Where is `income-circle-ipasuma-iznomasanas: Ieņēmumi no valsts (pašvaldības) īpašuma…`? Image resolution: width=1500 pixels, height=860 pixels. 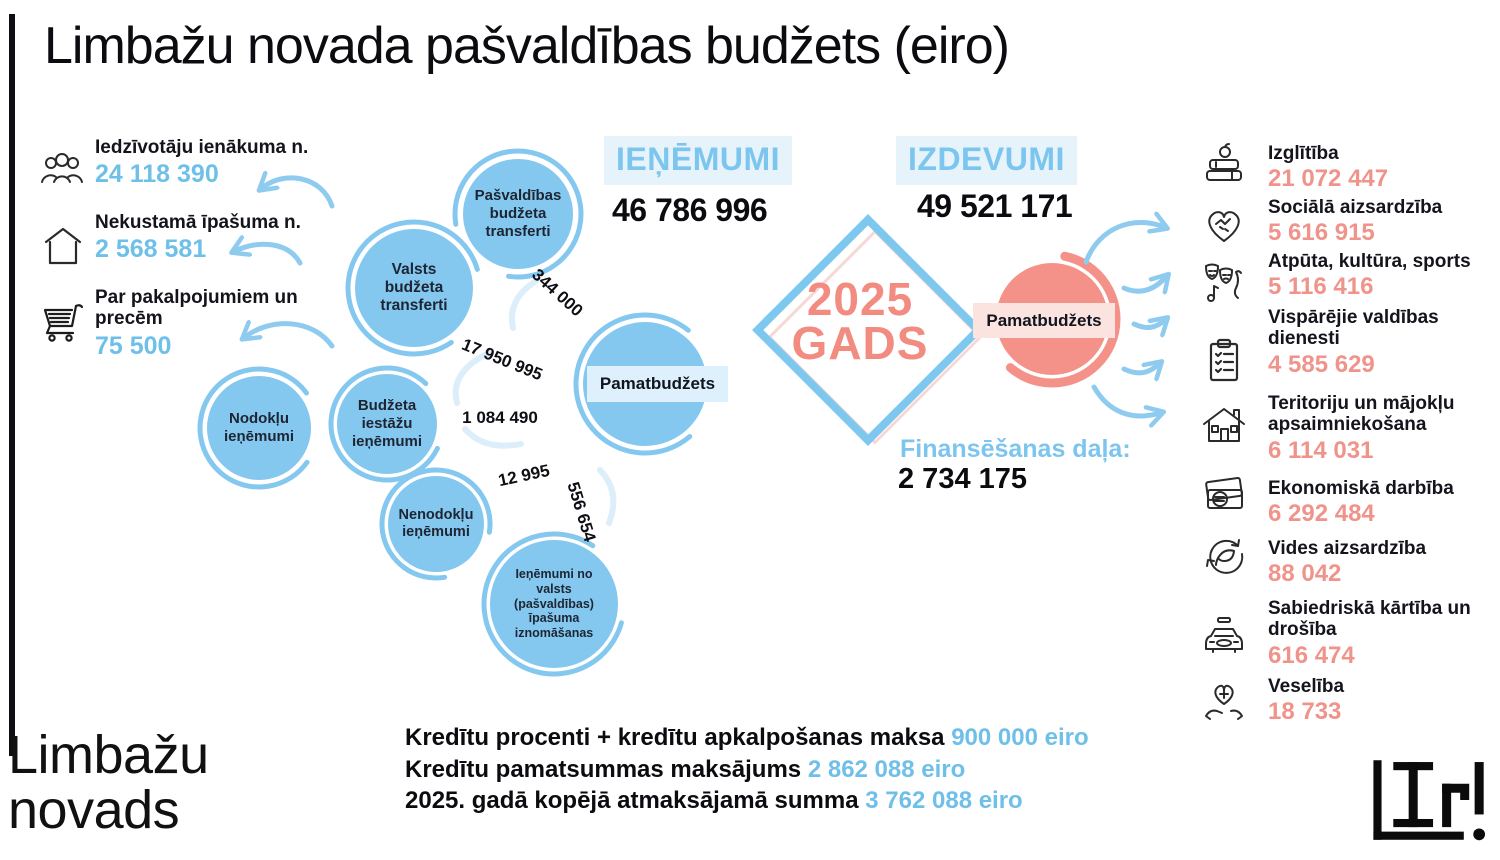
income-circle-ipasuma-iznomasanas: Ieņēmumi no valsts (pašvaldības) īpašuma… is located at coordinates (554, 604).